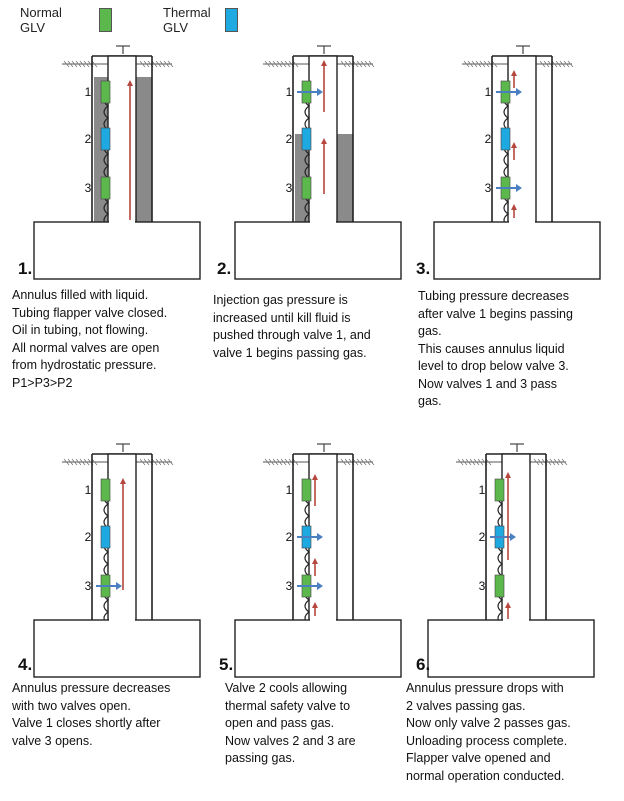 The width and height of the screenshot is (624, 801). Describe the element at coordinates (25, 268) in the screenshot. I see `step-number-1: 1.` at that location.